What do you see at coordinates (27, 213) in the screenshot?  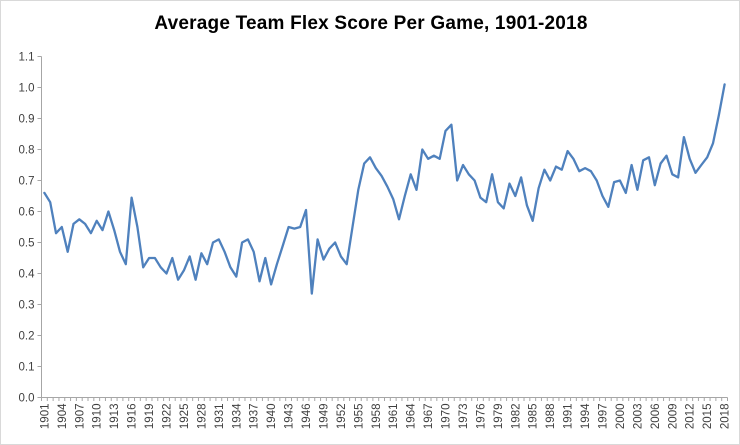 I see `y-tick-label: 0.6` at bounding box center [27, 213].